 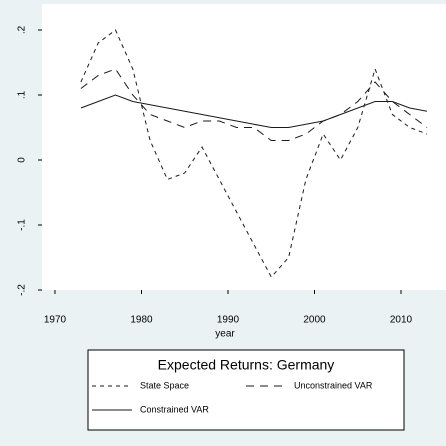 What do you see at coordinates (22, 29) in the screenshot?
I see `y-tick-label: .2` at bounding box center [22, 29].